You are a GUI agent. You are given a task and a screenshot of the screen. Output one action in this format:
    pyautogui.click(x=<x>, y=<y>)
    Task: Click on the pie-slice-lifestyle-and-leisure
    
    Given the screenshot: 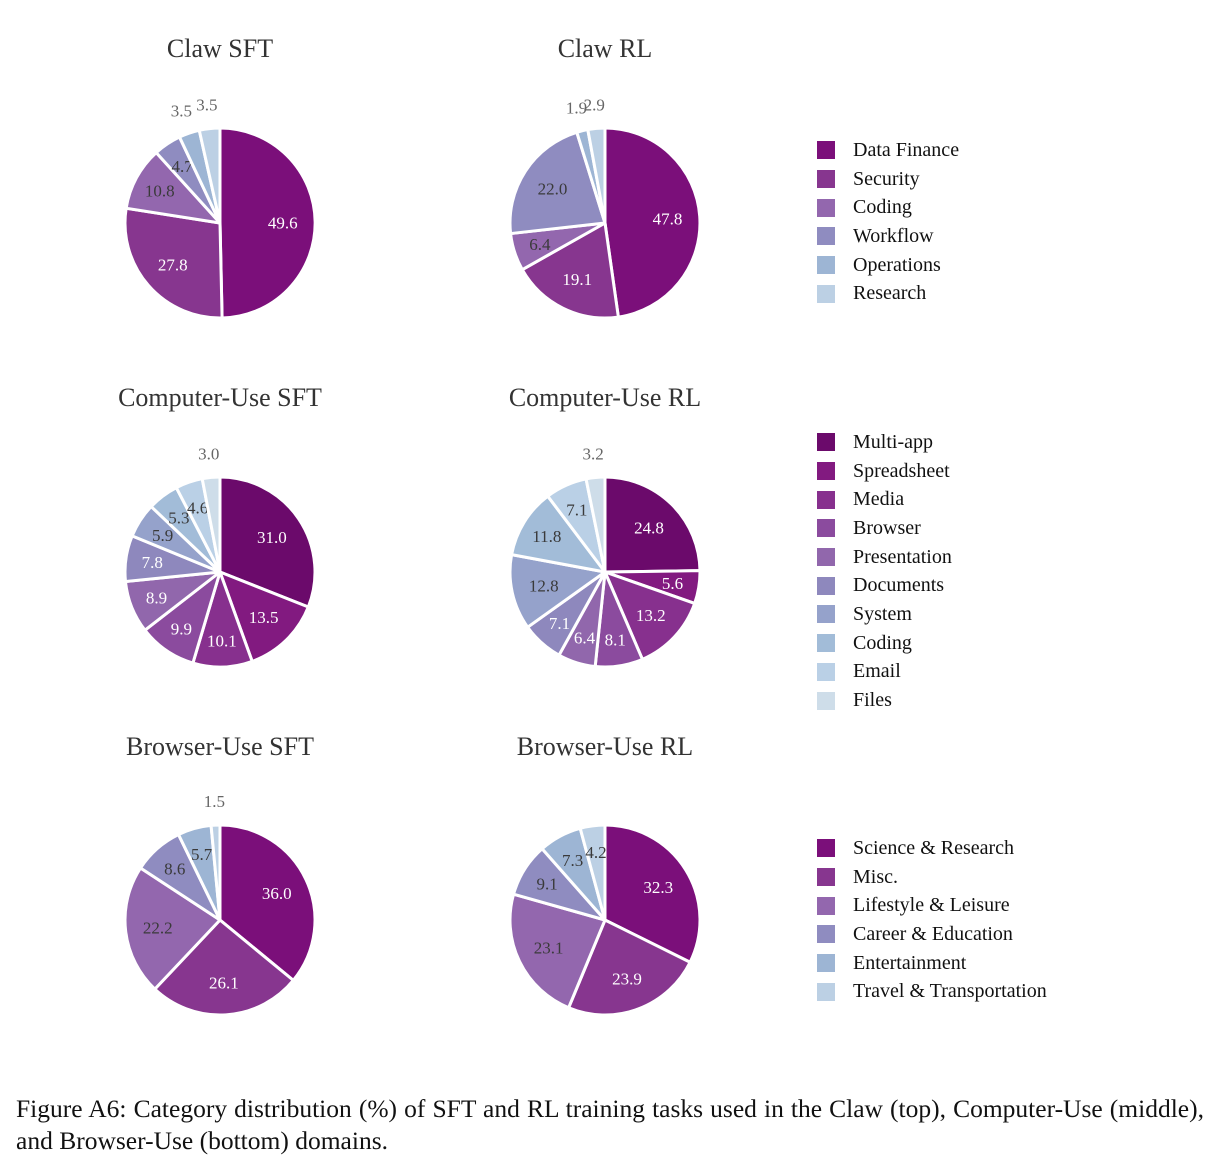 What is the action you would take?
    pyautogui.click(x=172, y=928)
    